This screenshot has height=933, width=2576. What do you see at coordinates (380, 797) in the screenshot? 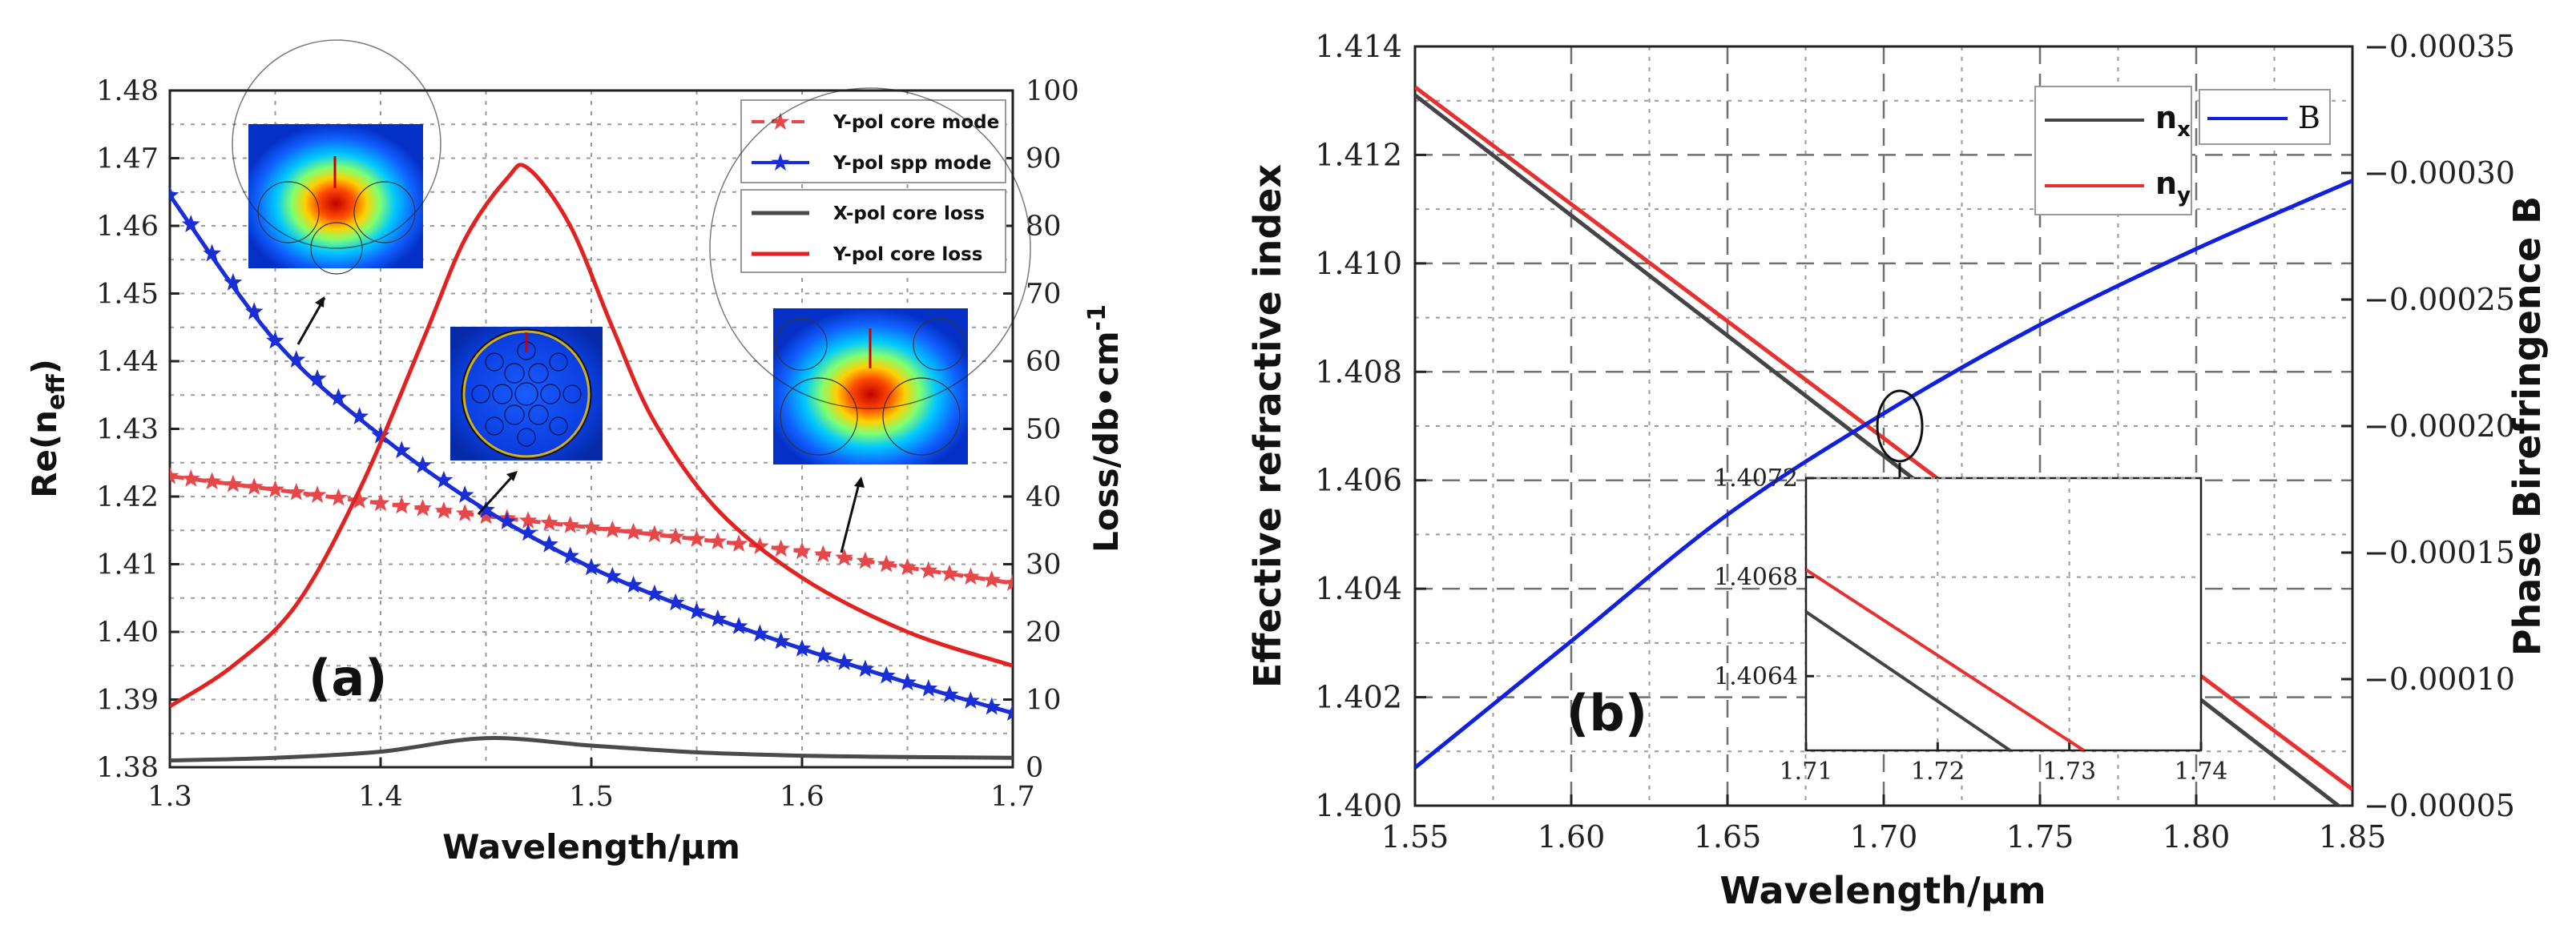
I see `x-tick-label: 1.4` at bounding box center [380, 797].